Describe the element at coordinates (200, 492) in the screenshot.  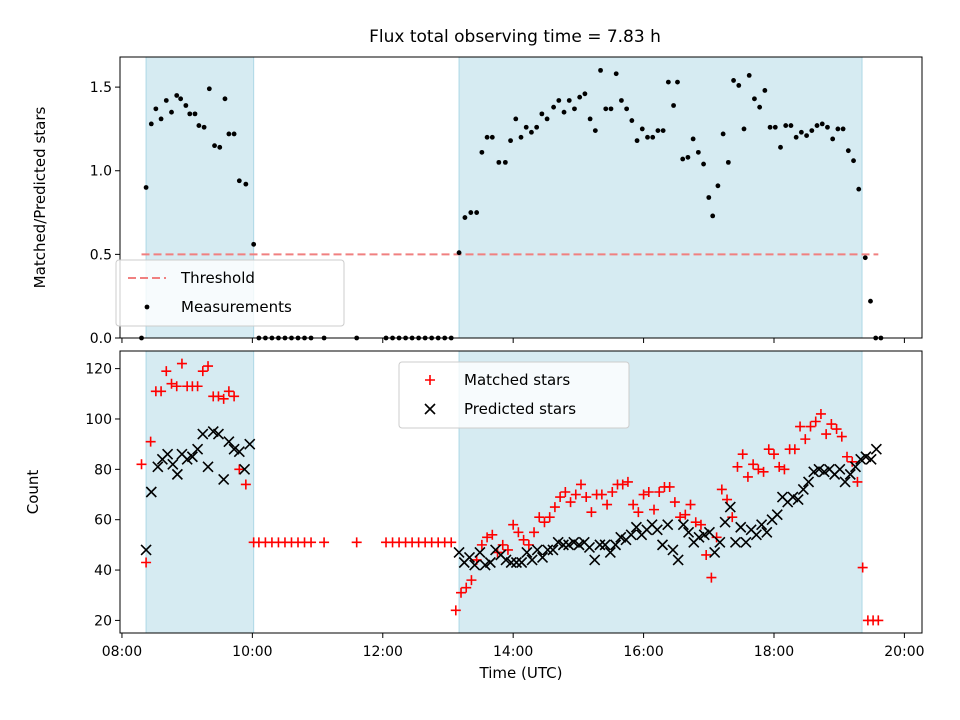
I see `shaded-interval` at that location.